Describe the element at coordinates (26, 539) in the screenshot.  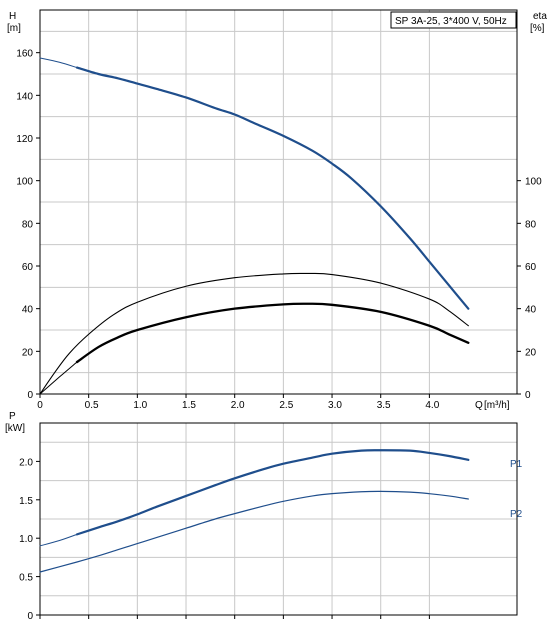
I see `power-tick-label: 1.0` at that location.